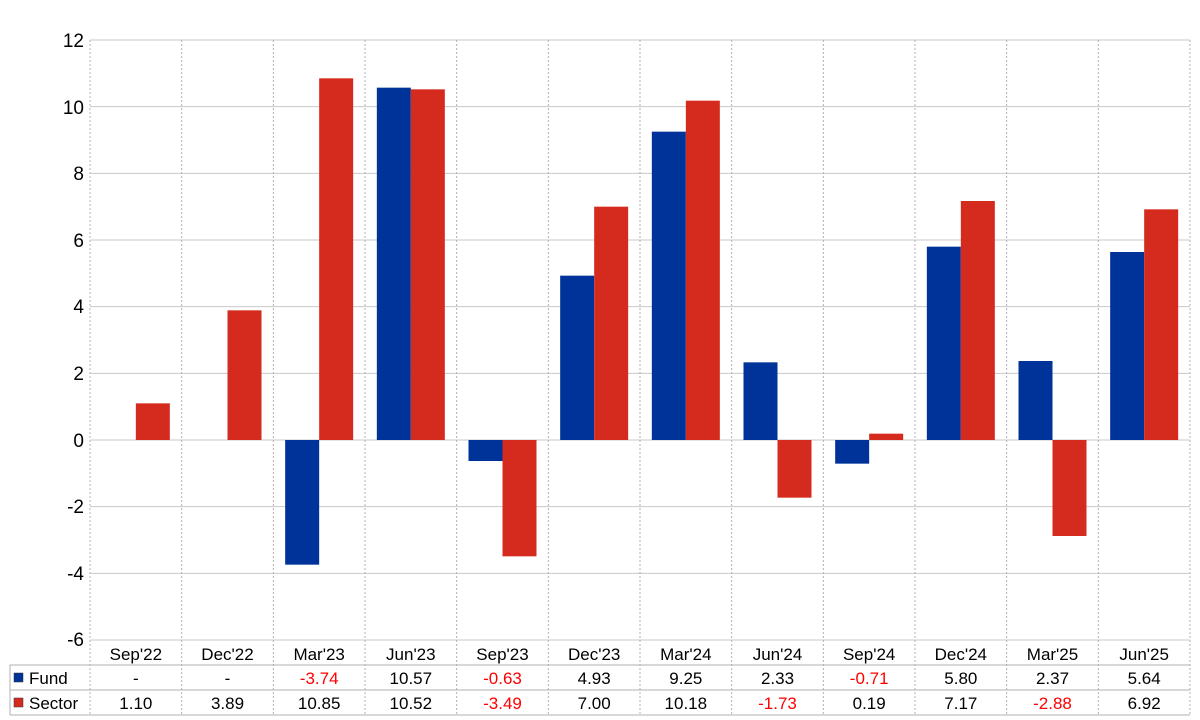 The image size is (1200, 720). I want to click on x-tick-label: Dec'23, so click(594, 654).